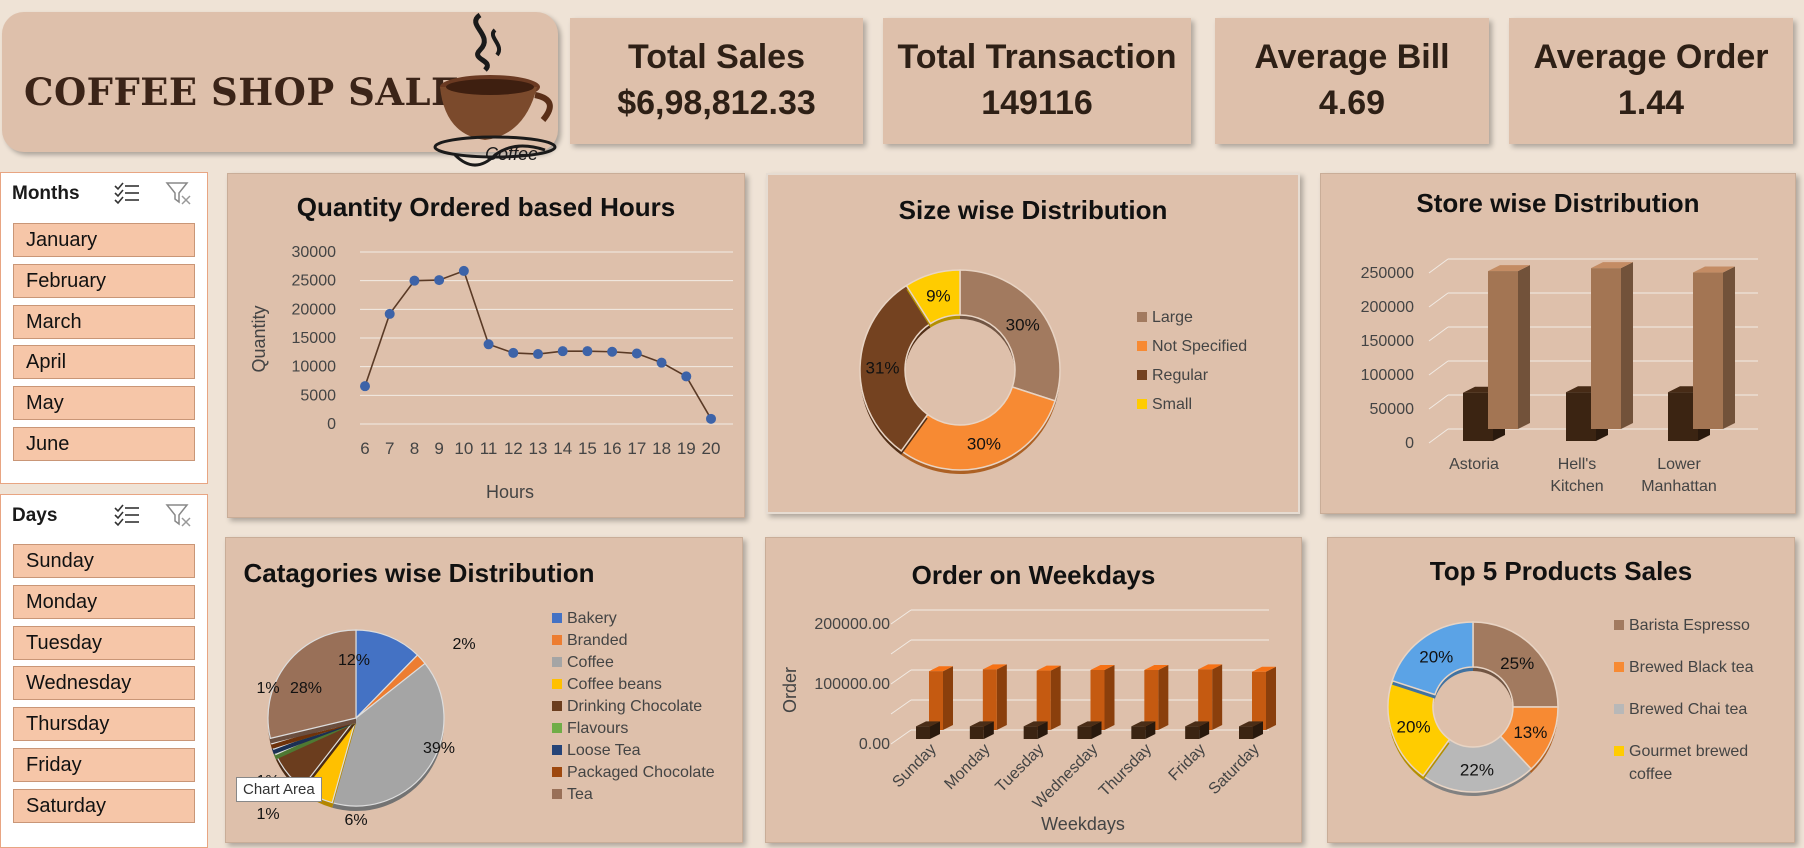  I want to click on donut-slice, so click(1010, 335).